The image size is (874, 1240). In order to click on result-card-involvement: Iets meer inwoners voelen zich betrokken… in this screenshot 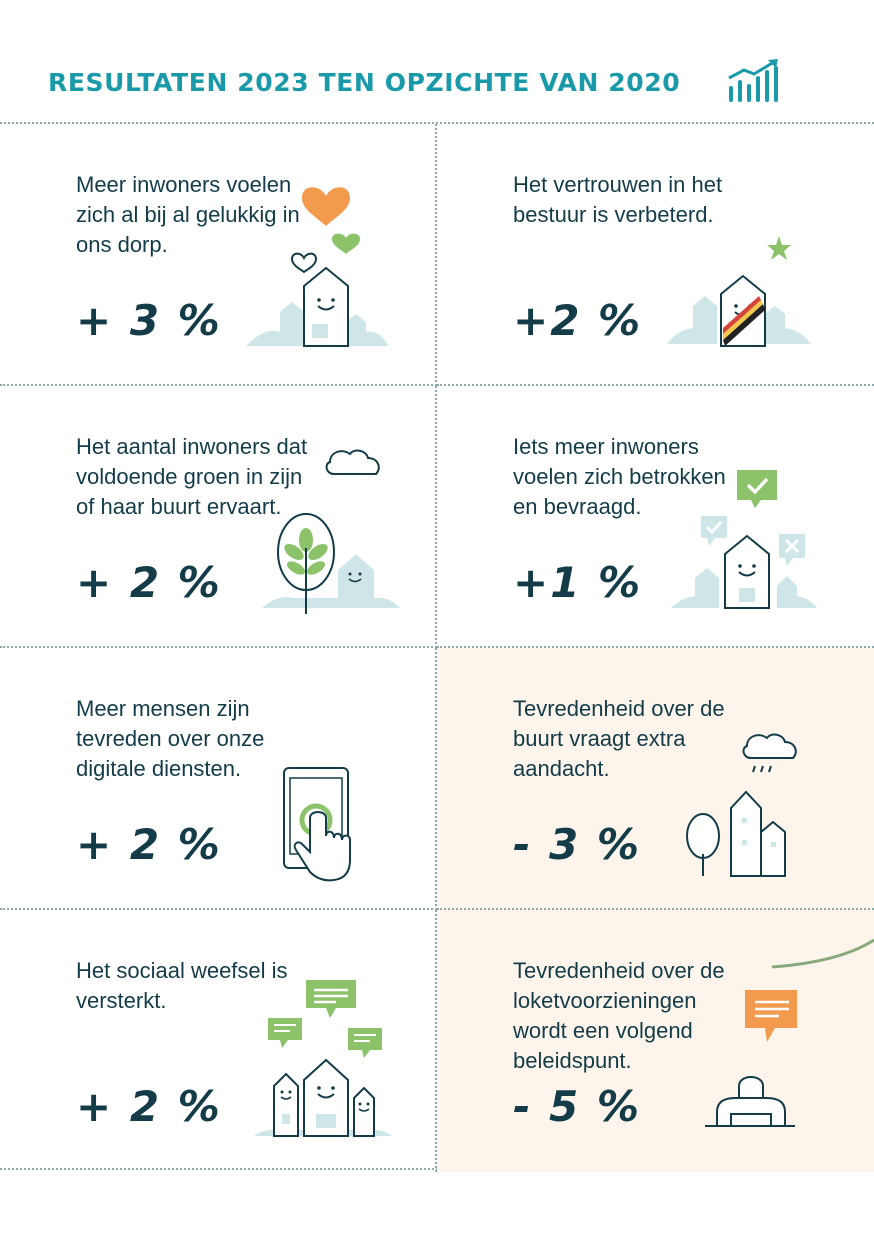, I will do `click(655, 517)`.